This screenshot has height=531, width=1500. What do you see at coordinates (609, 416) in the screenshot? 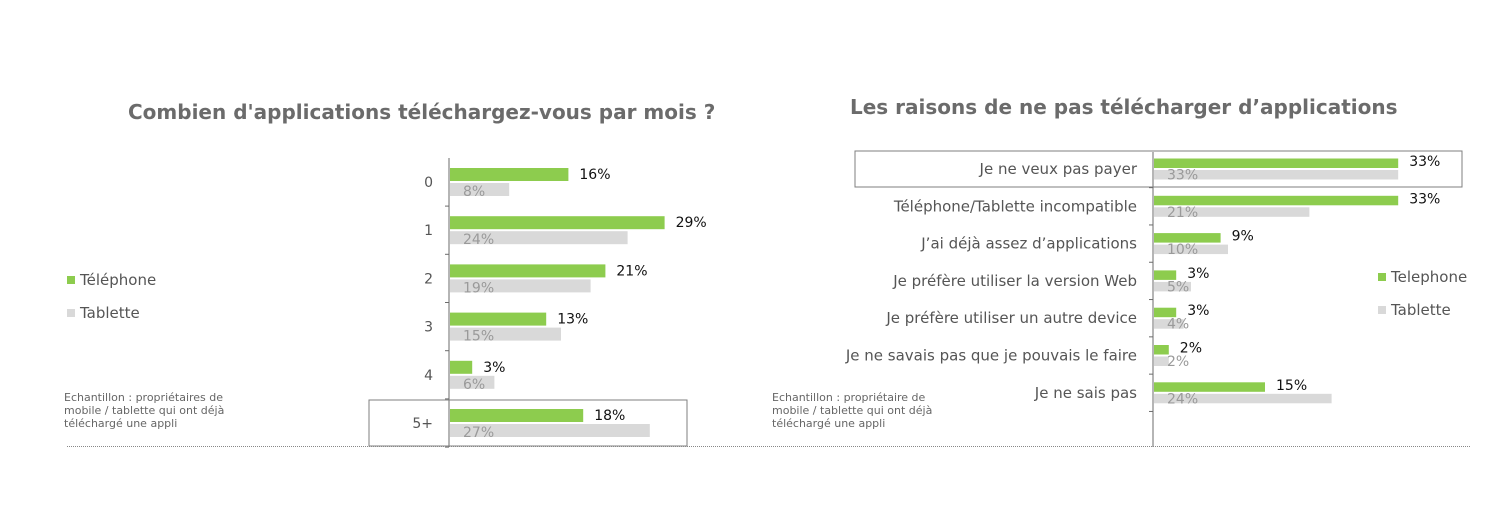
I see `data-label-telephone: 18%` at bounding box center [609, 416].